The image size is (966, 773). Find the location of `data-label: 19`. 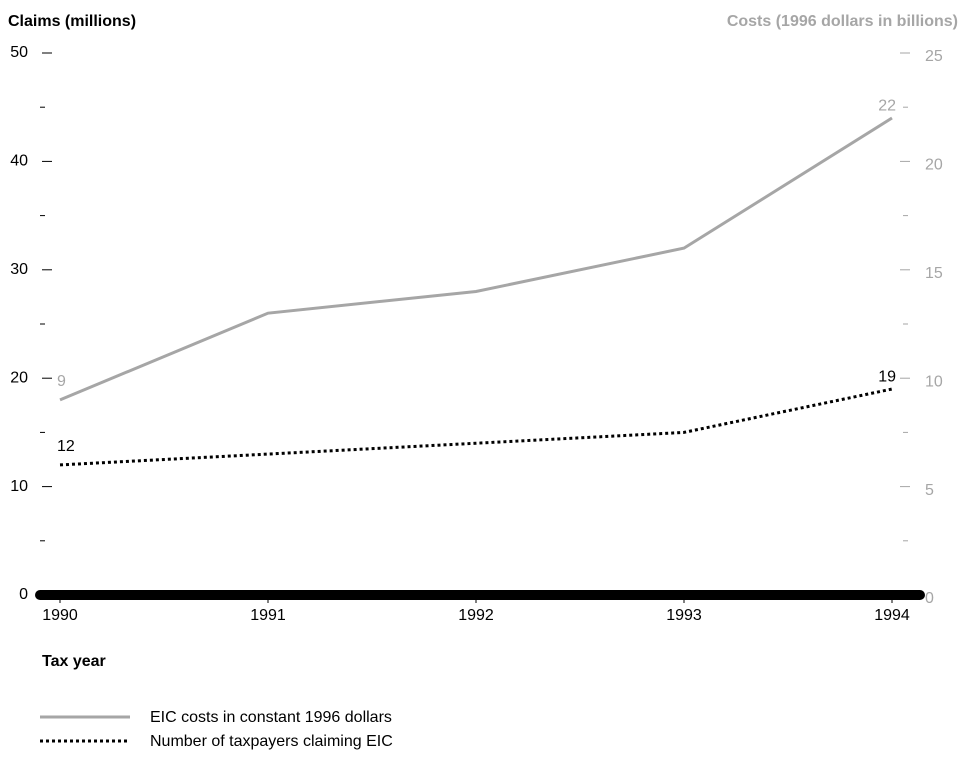

data-label: 19 is located at coordinates (887, 376).